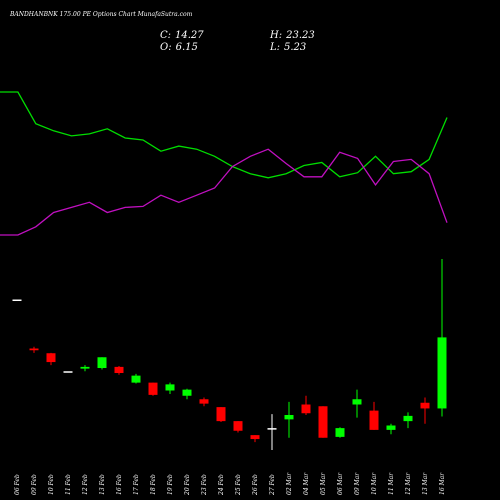 This screenshot has width=500, height=500. What do you see at coordinates (68, 484) in the screenshot?
I see `x-tick-label: 11 Feb` at bounding box center [68, 484].